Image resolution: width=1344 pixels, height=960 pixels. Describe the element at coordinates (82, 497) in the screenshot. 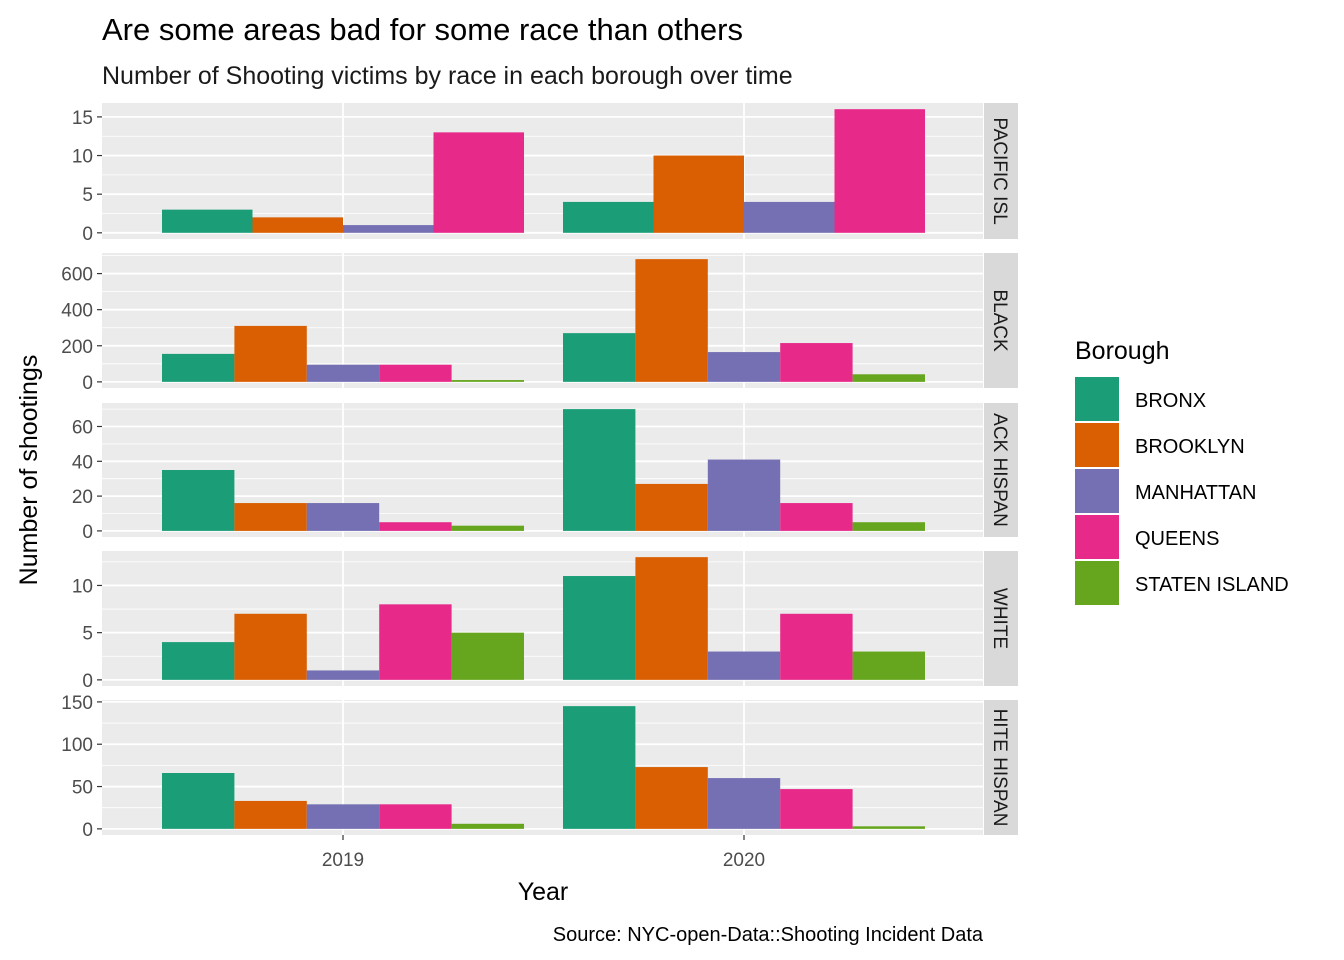

I see `y-tick-label: 20` at that location.